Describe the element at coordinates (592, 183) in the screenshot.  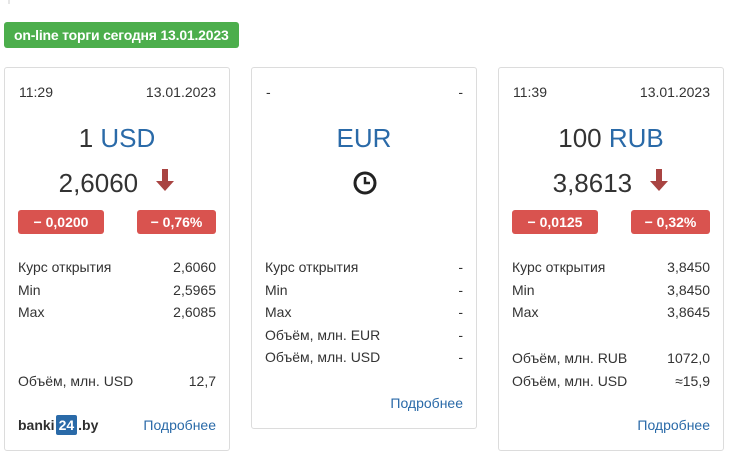
I see `rub-rate: 3,8613` at that location.